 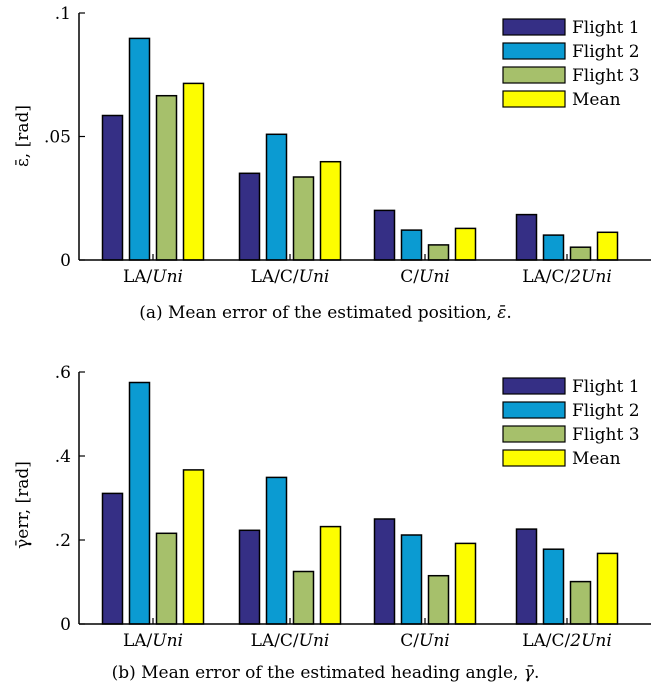 What do you see at coordinates (528, 673) in the screenshot?
I see `caption-symbol: γ̄` at bounding box center [528, 673].